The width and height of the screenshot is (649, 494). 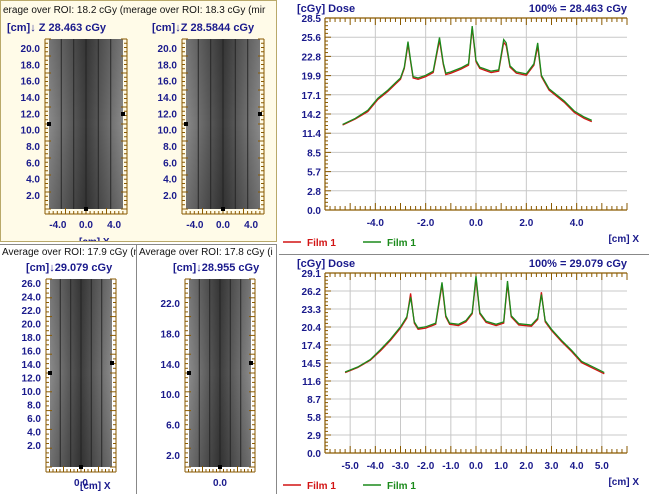 I want to click on chart-x-tick-label: 4.0, so click(x=577, y=466).